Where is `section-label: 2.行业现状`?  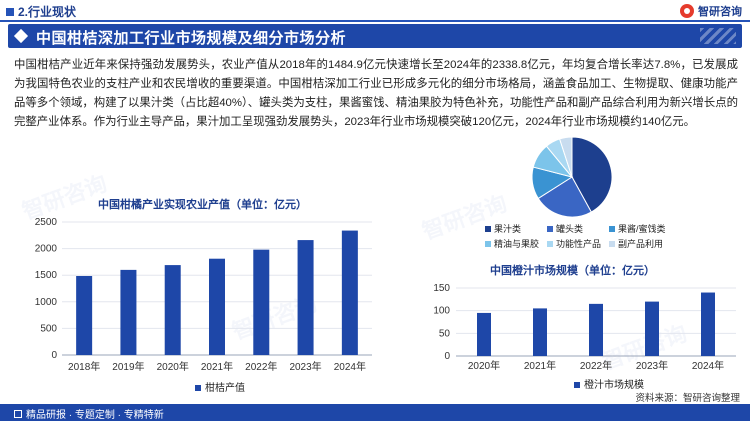 section-label: 2.行业现状 is located at coordinates (41, 11).